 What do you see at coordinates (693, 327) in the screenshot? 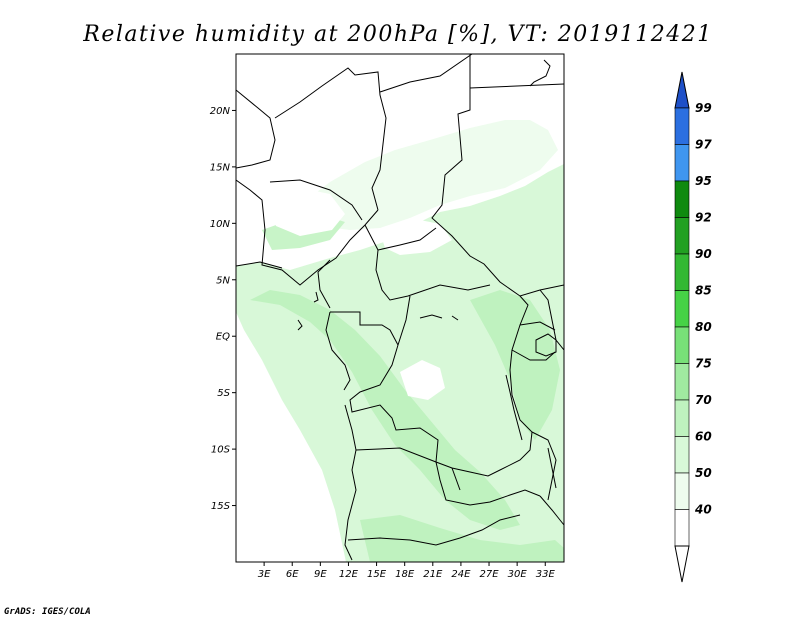
I see `colorbar: 99 97 95 92 90 85 80 75 70 60 50 40` at bounding box center [693, 327].